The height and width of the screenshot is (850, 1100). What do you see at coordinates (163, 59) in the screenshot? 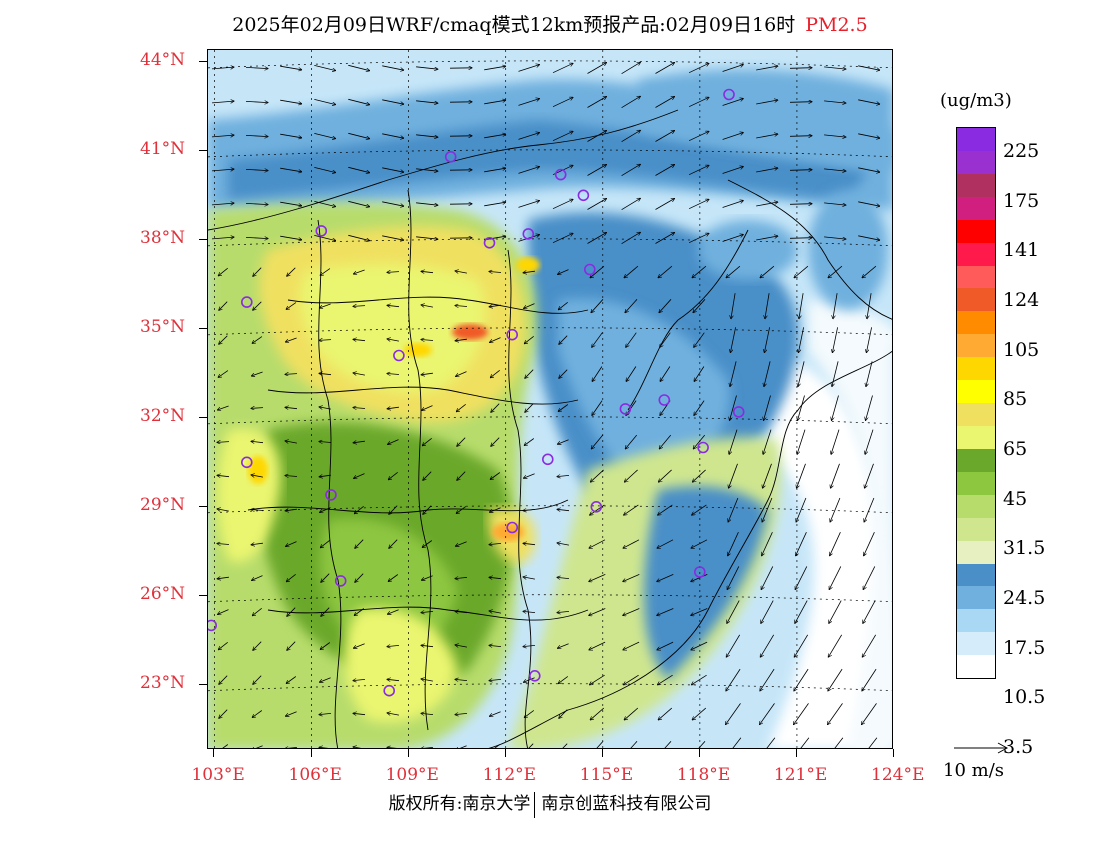
I see `latitude-label: 44°N` at bounding box center [163, 59].